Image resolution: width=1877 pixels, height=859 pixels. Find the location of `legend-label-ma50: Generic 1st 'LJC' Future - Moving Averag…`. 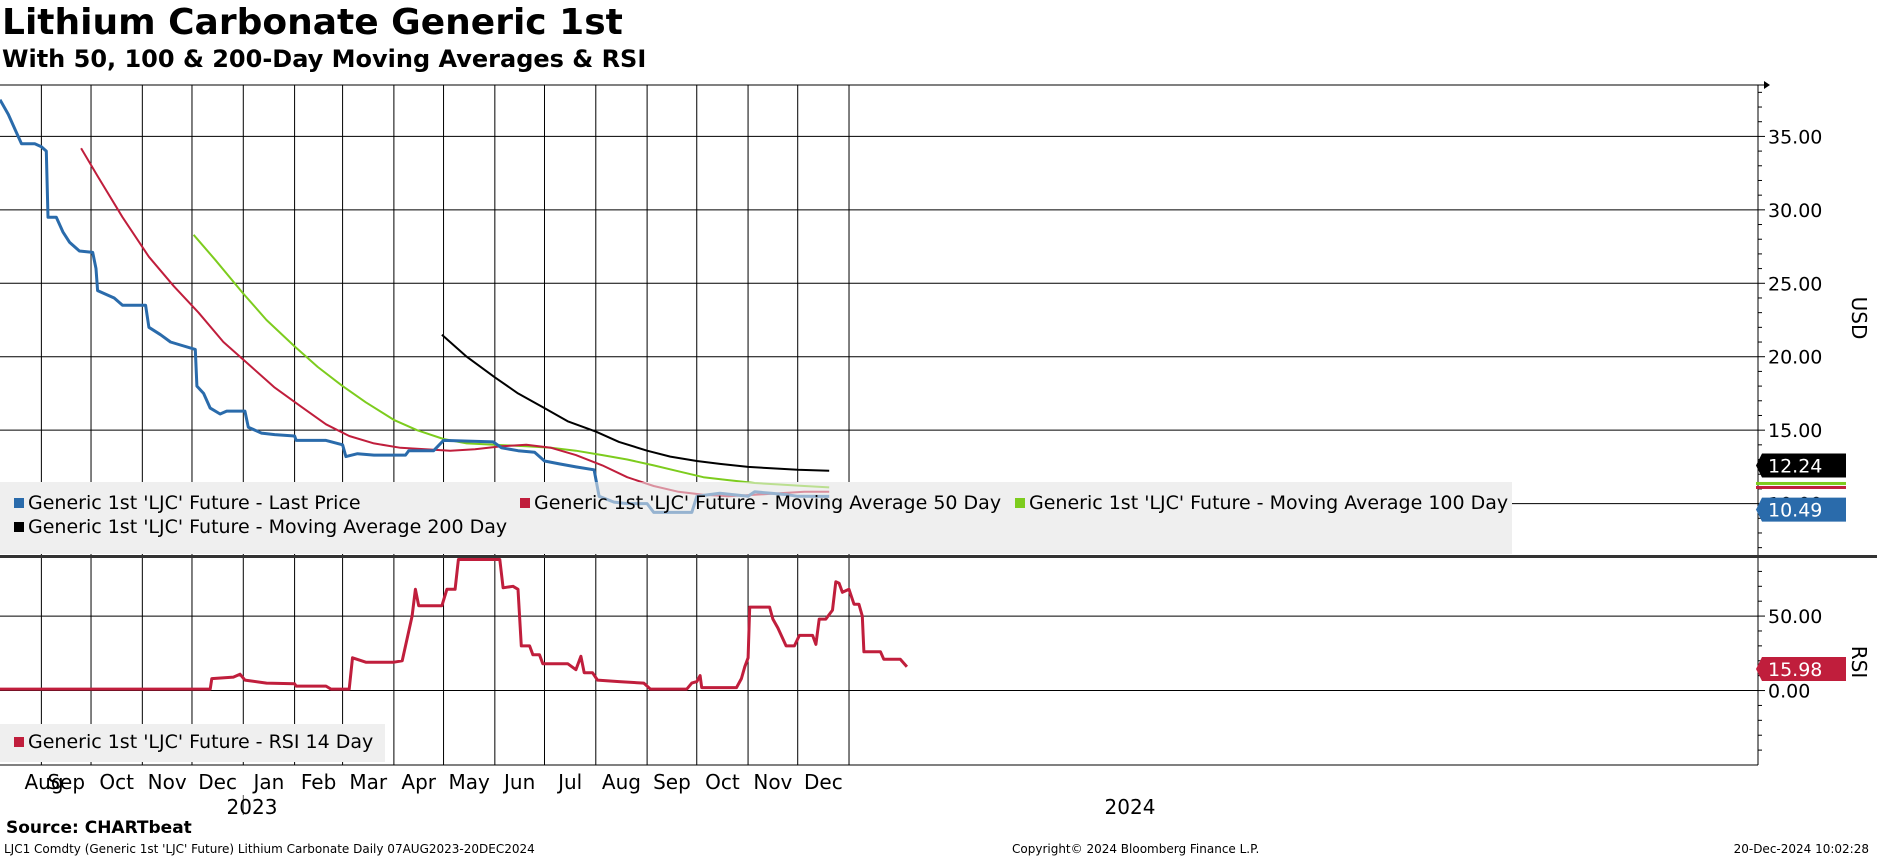

legend-label-ma50: Generic 1st 'LJC' Future - Moving Averag… is located at coordinates (767, 503).